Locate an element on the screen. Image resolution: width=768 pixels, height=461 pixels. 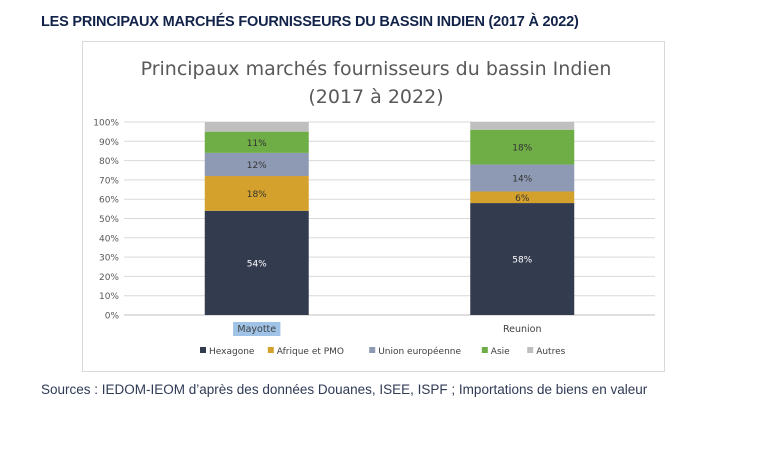
x-axis-labels: Mayotte Reunion is located at coordinates (387, 329).